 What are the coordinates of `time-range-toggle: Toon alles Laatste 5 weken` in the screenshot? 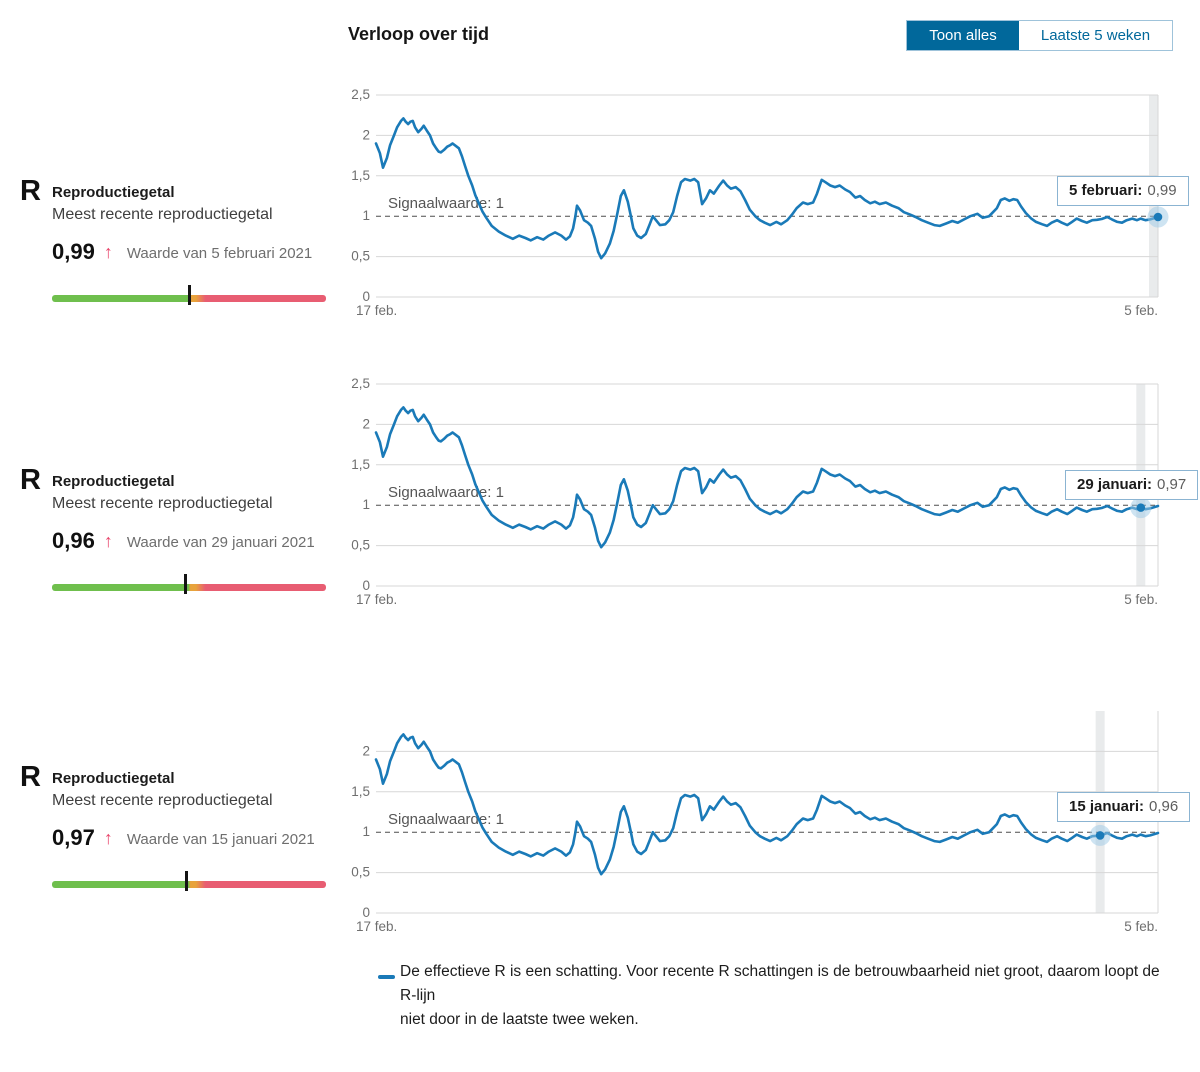 It's located at (1039, 35).